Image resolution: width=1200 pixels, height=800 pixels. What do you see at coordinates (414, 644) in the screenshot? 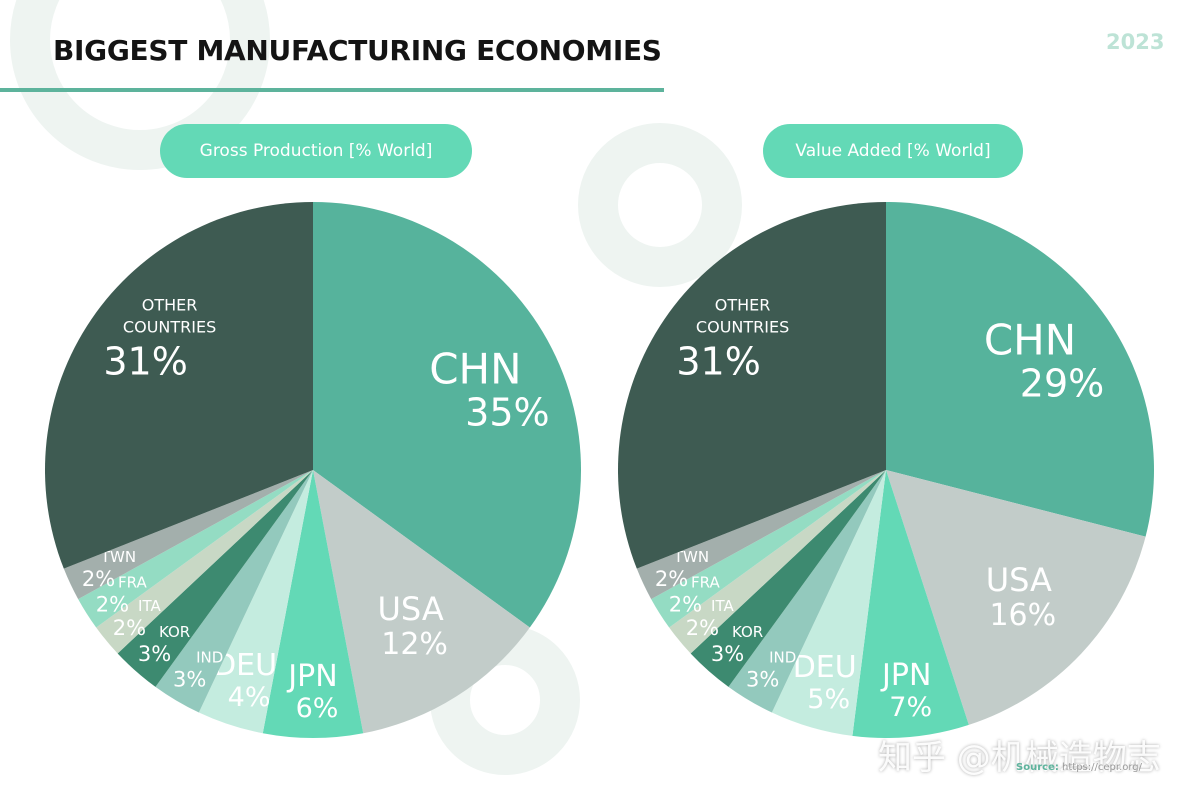
I see `slice-value-usa: 12%` at bounding box center [414, 644].